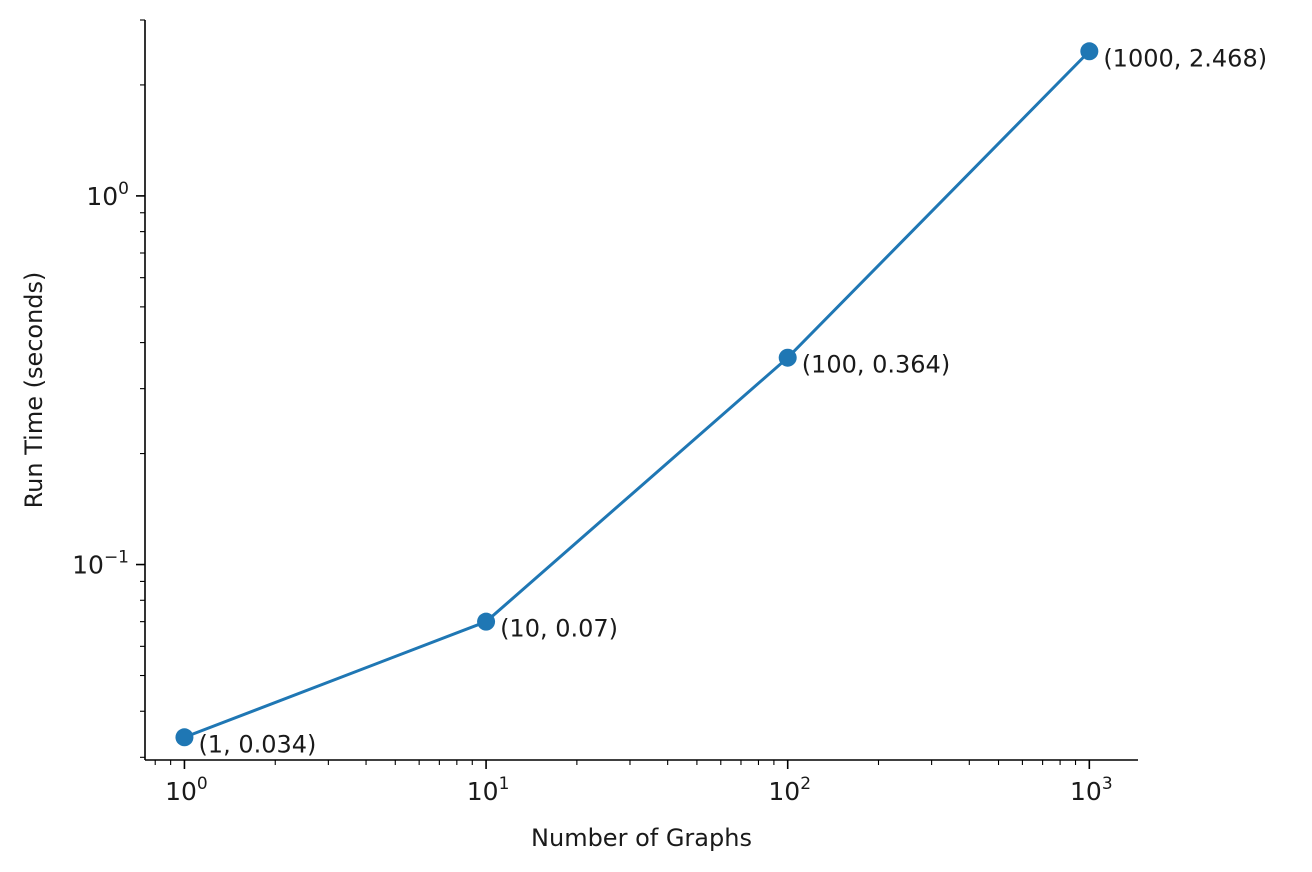 Image resolution: width=1312 pixels, height=872 pixels. Describe the element at coordinates (1091, 790) in the screenshot. I see `x-tick-label: 103` at that location.